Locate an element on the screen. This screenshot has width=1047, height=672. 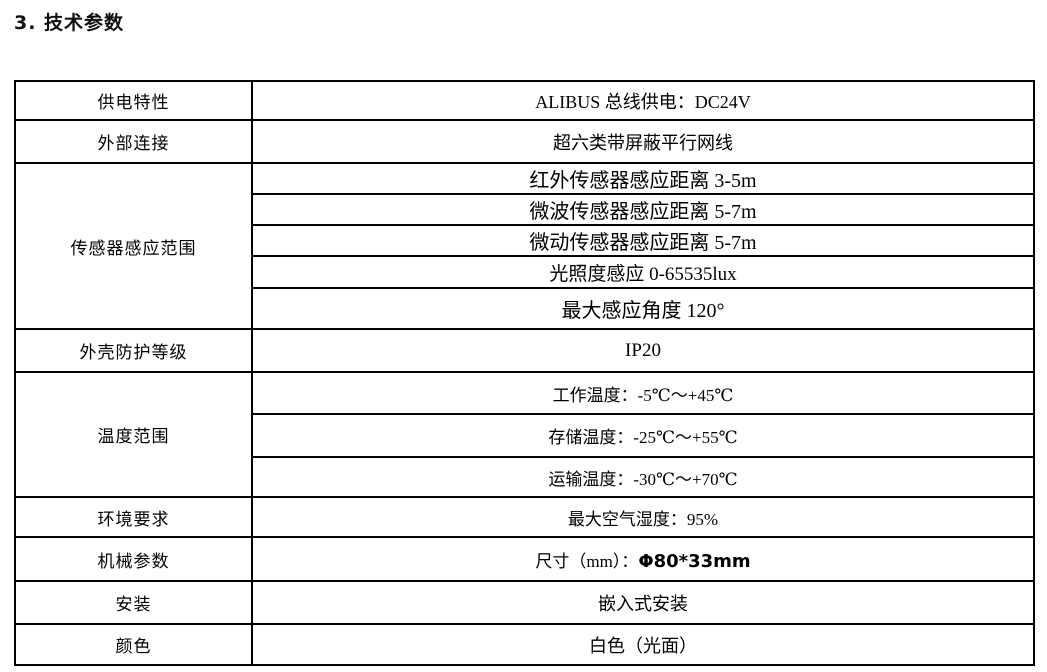
row-mechanical: 机械参数 尺寸（mm）：Φ80*33mm is located at coordinates (524, 559).